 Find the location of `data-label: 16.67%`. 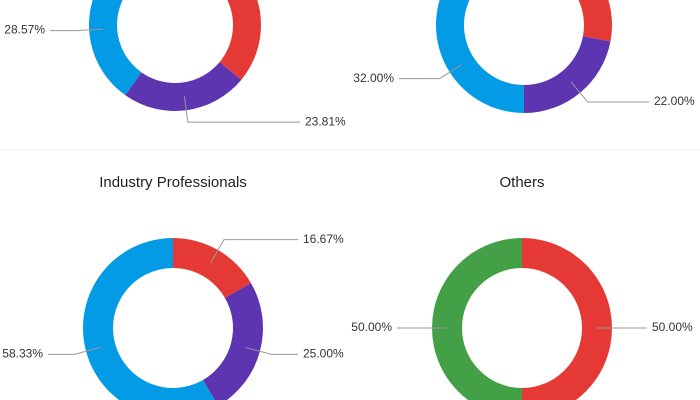

data-label: 16.67% is located at coordinates (323, 239).